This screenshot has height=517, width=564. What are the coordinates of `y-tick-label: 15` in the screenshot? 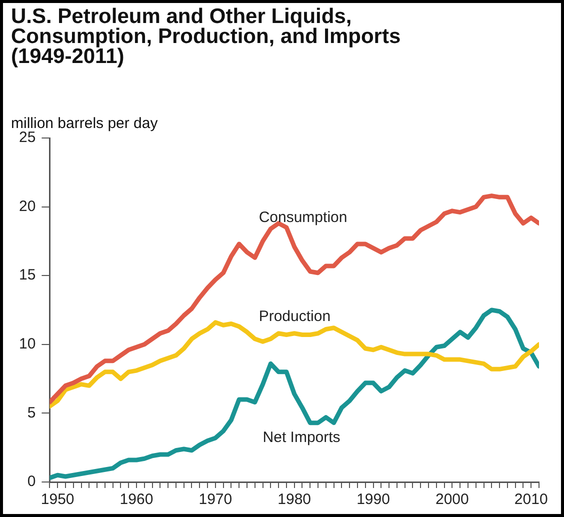 It's located at (27, 275).